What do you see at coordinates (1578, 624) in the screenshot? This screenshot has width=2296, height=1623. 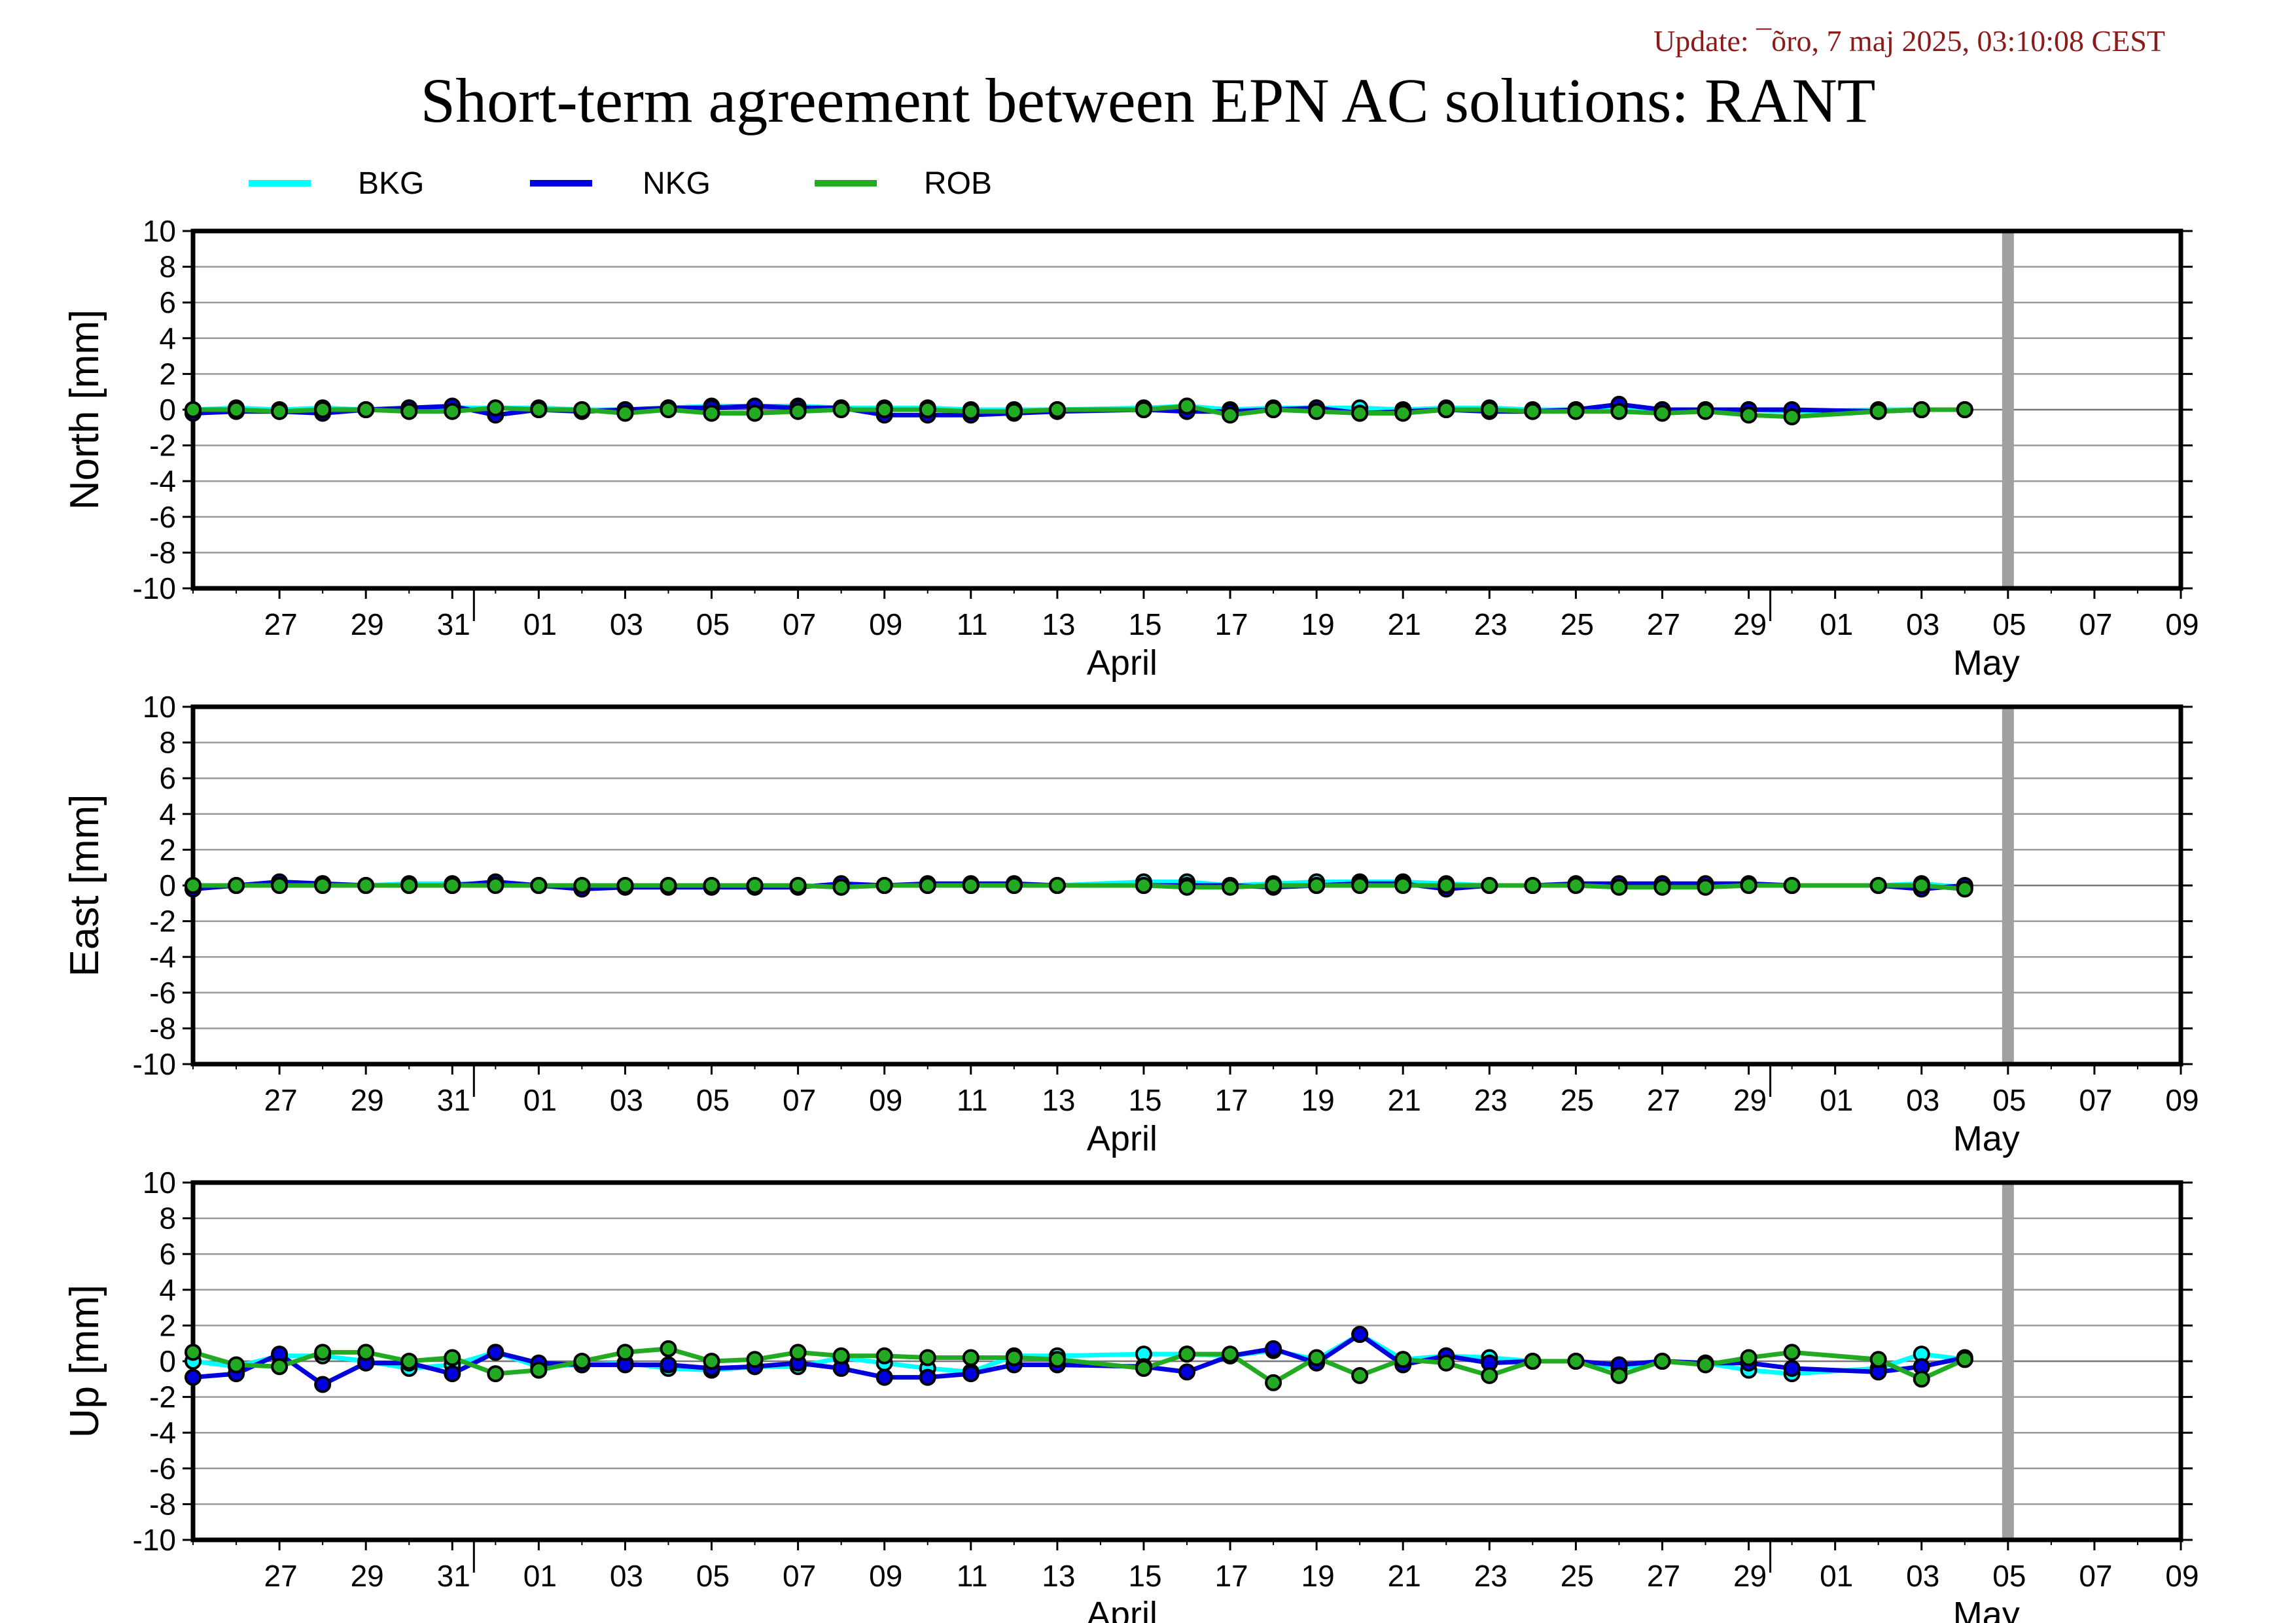 I see `xtick-label-north: 25` at bounding box center [1578, 624].